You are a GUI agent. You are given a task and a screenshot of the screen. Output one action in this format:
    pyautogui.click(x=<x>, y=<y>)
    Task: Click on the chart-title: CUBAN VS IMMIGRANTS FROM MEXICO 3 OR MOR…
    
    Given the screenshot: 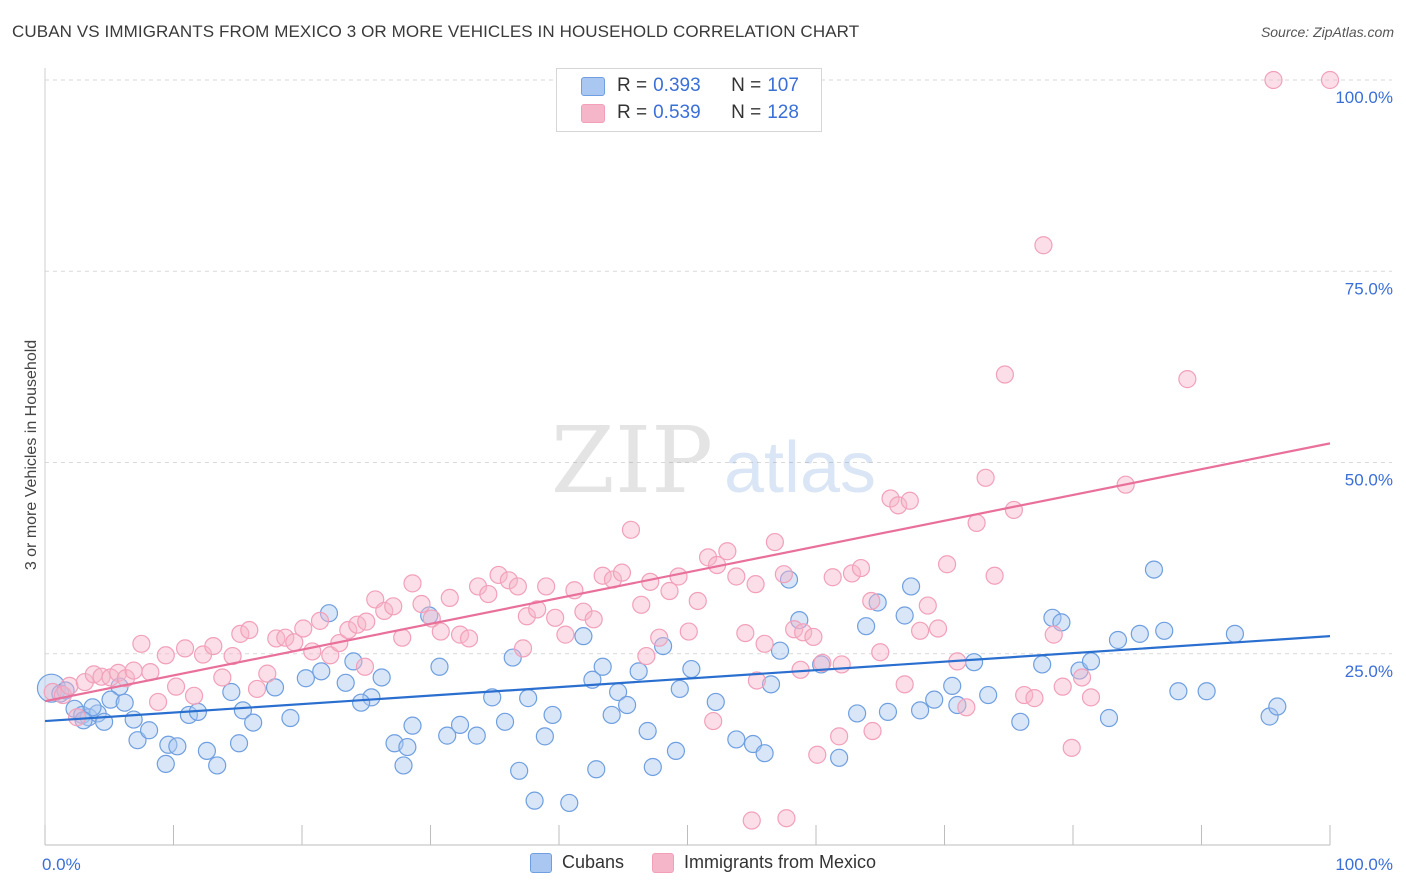 What is the action you would take?
    pyautogui.click(x=436, y=31)
    